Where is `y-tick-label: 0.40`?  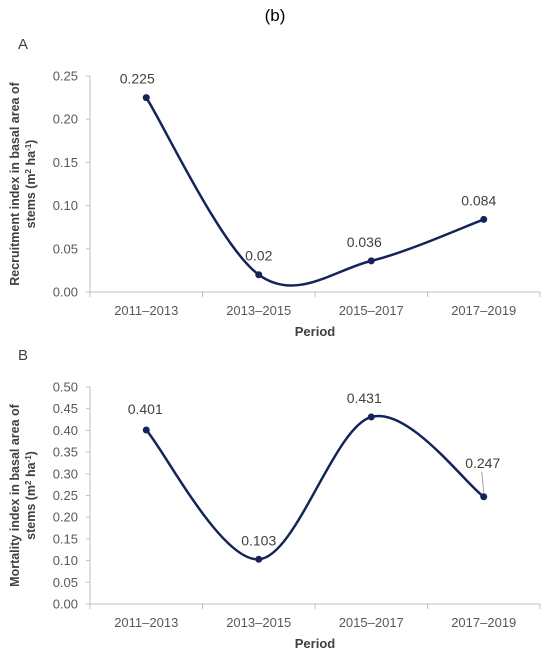 y-tick-label: 0.40 is located at coordinates (65, 430).